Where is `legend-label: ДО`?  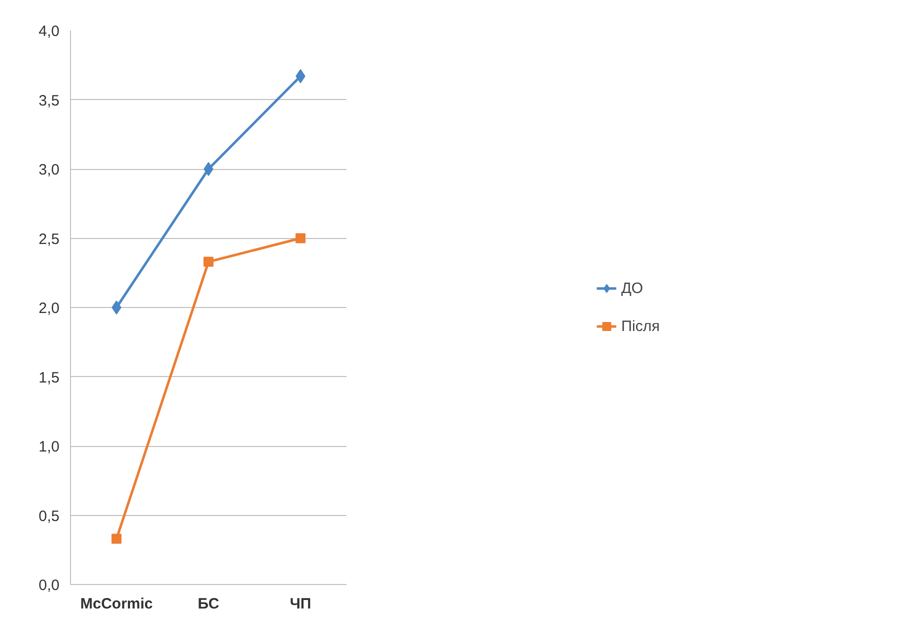
legend-label: ДО is located at coordinates (632, 288).